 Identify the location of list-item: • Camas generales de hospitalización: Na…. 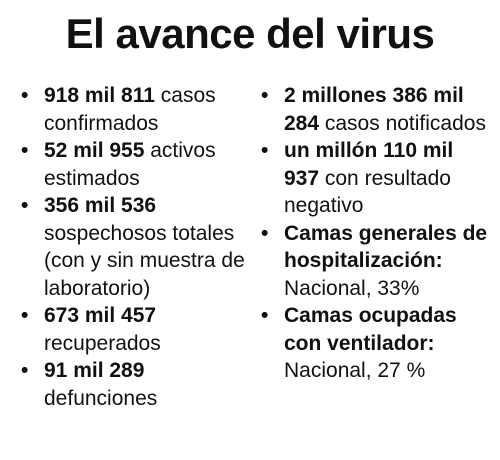
(375, 261).